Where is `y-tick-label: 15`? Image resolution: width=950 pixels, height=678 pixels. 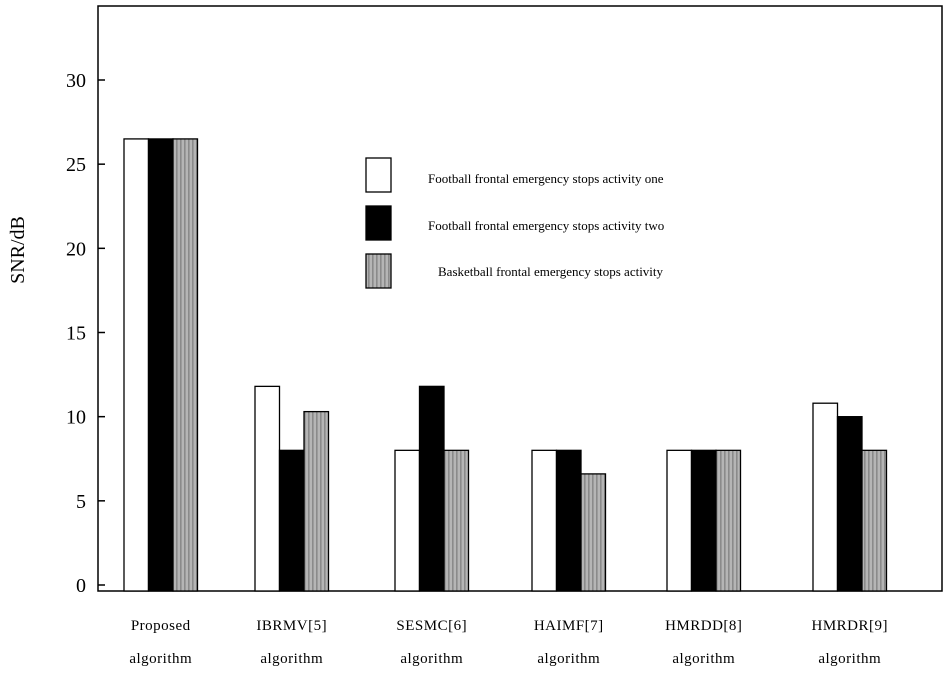 y-tick-label: 15 is located at coordinates (76, 334).